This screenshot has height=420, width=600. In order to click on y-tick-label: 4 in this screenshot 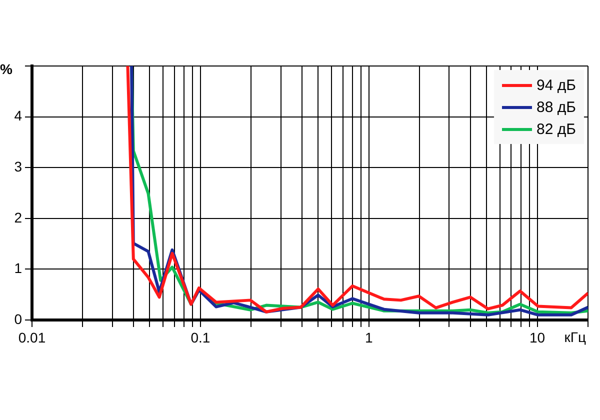, I will do `click(18, 116)`.